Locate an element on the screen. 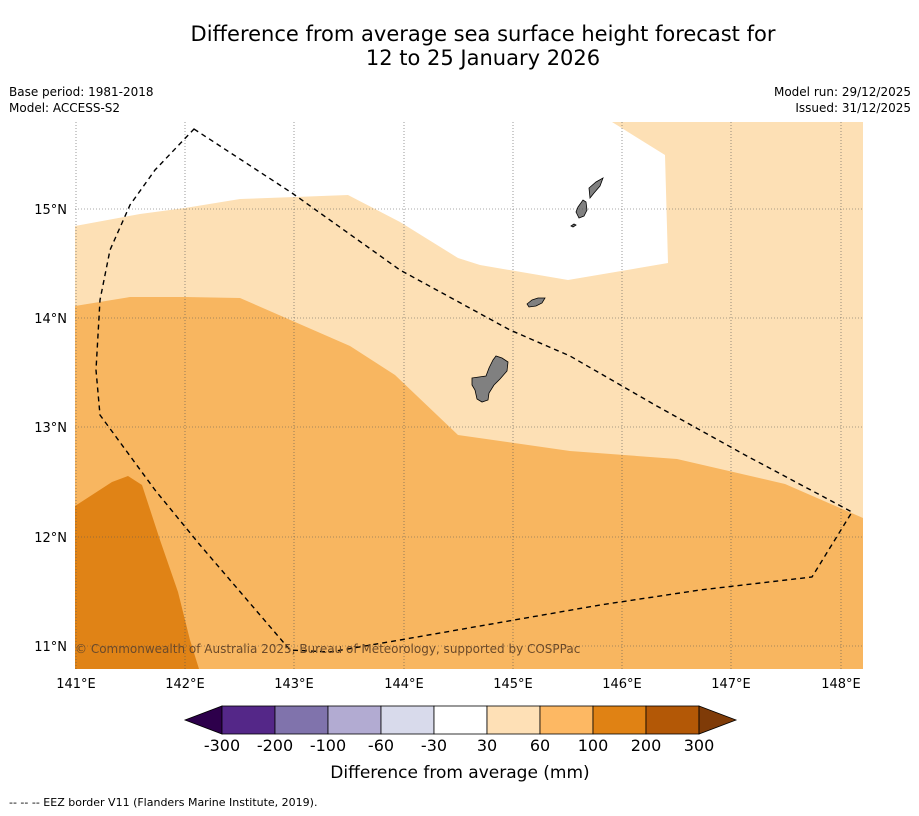 The width and height of the screenshot is (919, 816). colorbar-extend-low is located at coordinates (203, 720).